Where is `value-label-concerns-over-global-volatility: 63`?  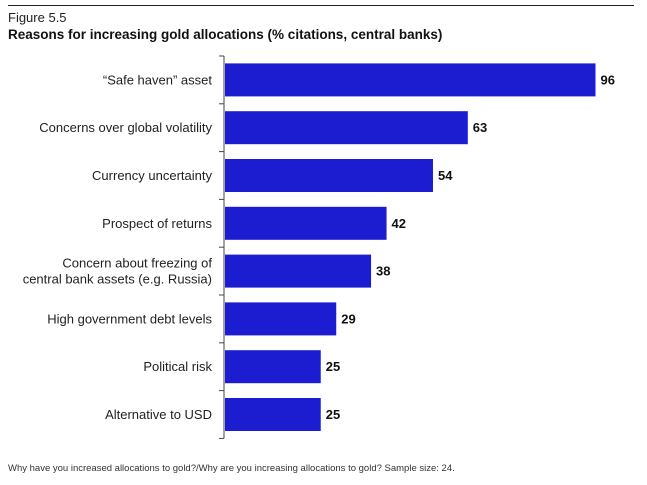 value-label-concerns-over-global-volatility: 63 is located at coordinates (480, 127).